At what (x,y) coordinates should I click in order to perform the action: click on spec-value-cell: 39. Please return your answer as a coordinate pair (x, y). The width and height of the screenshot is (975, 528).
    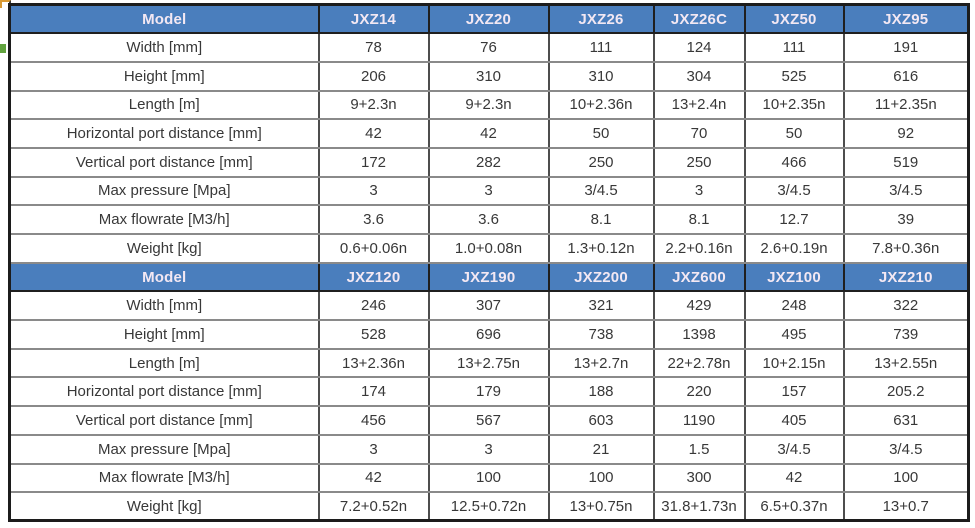
    Looking at the image, I should click on (906, 219).